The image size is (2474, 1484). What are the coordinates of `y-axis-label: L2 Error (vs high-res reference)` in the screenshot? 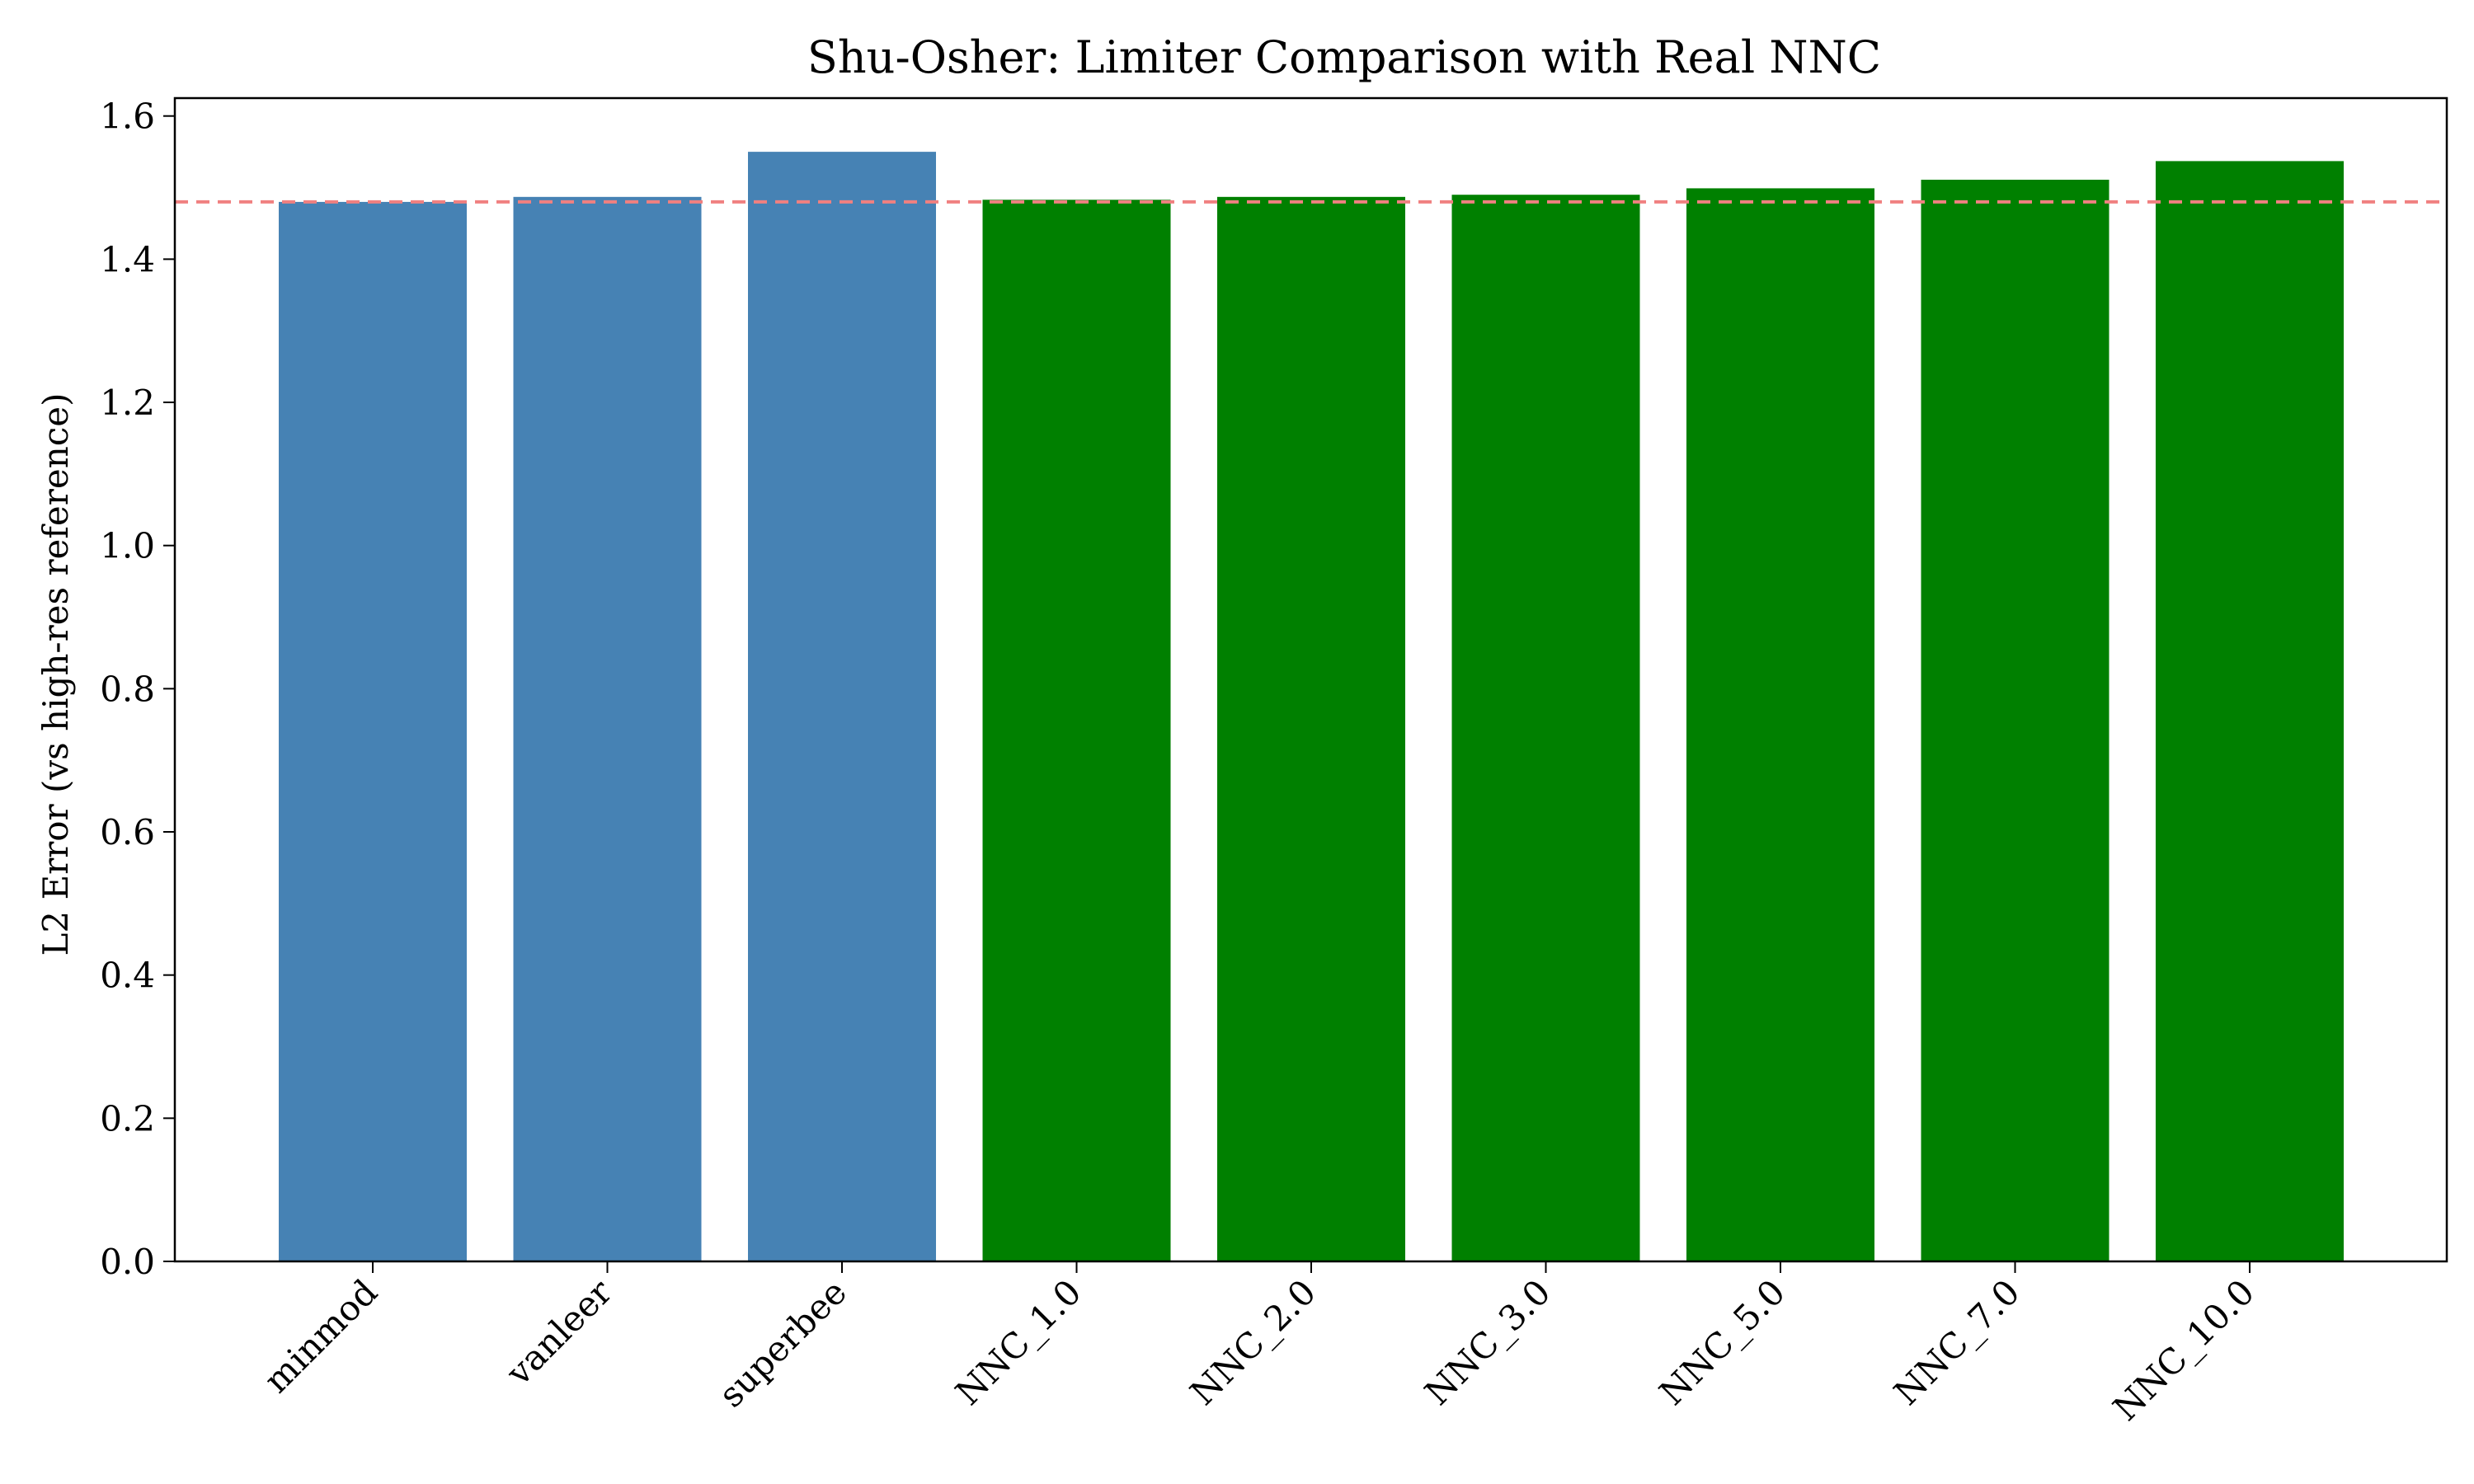 It's located at (55, 674).